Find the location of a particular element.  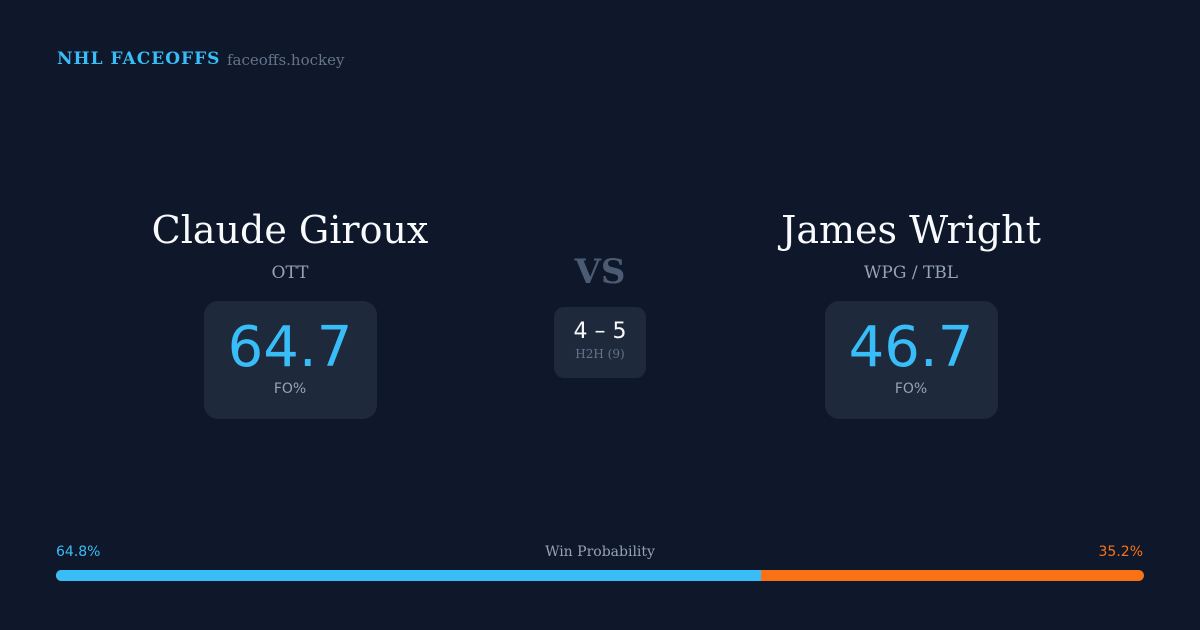

player-left: Claude Giroux OTT 64.7 FO% is located at coordinates (290, 312).